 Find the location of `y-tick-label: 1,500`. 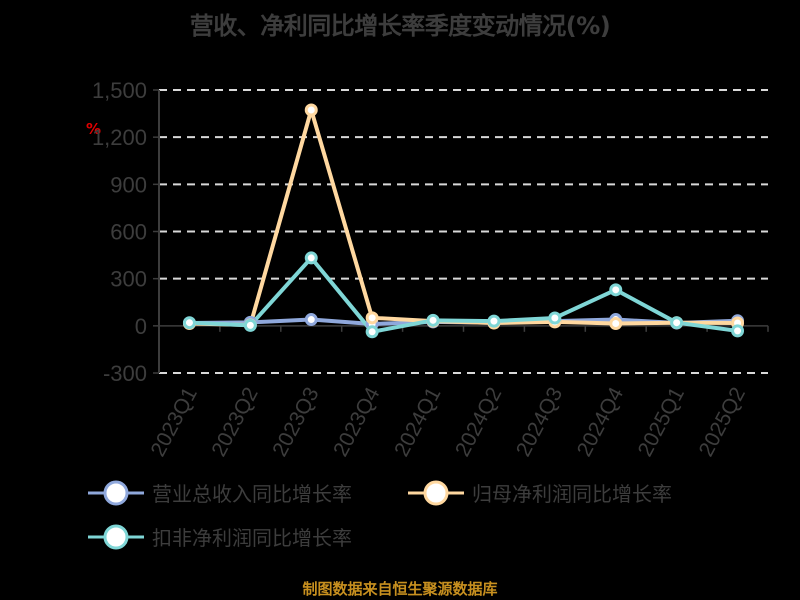

y-tick-label: 1,500 is located at coordinates (119, 90).